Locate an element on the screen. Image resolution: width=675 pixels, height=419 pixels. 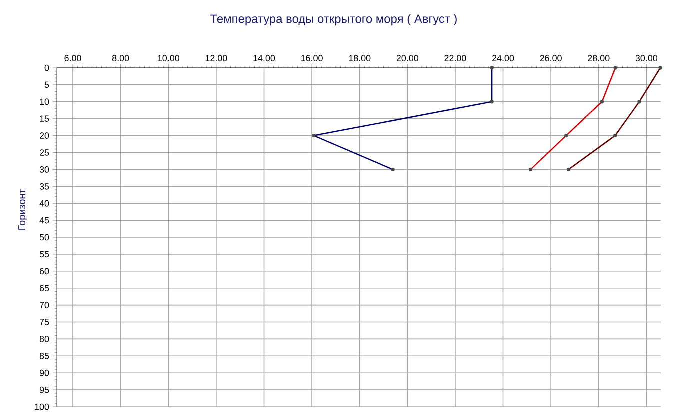
y-axis-title: Горизонт is located at coordinates (23, 209).